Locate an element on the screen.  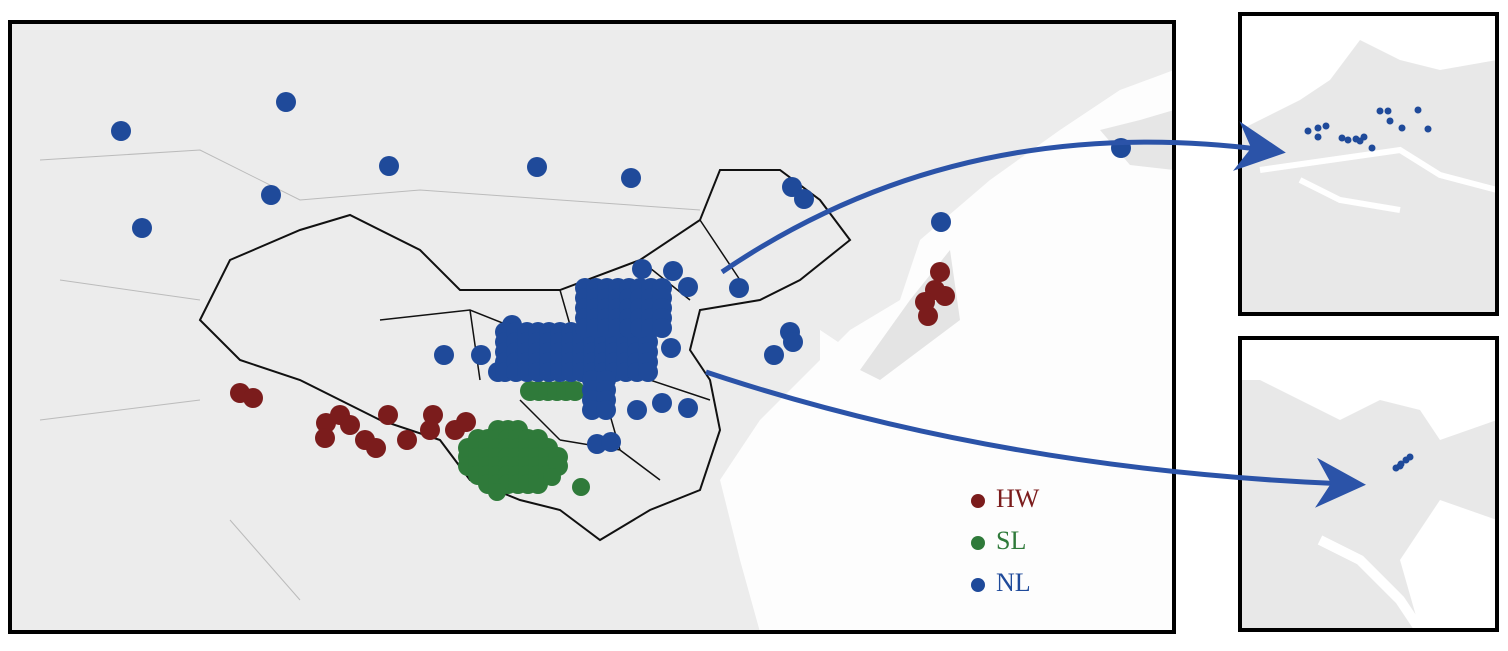
europe-inset is located at coordinates (1368, 164).